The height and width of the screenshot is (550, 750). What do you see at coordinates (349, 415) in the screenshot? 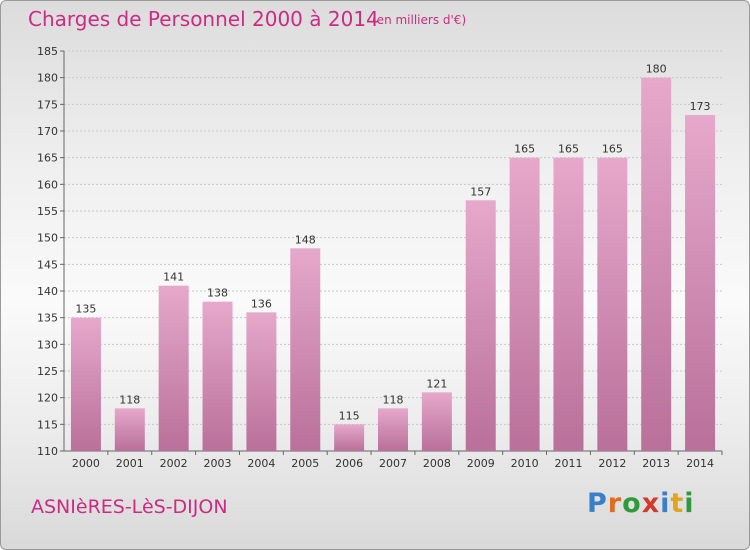
I see `data-label: 115` at bounding box center [349, 415].